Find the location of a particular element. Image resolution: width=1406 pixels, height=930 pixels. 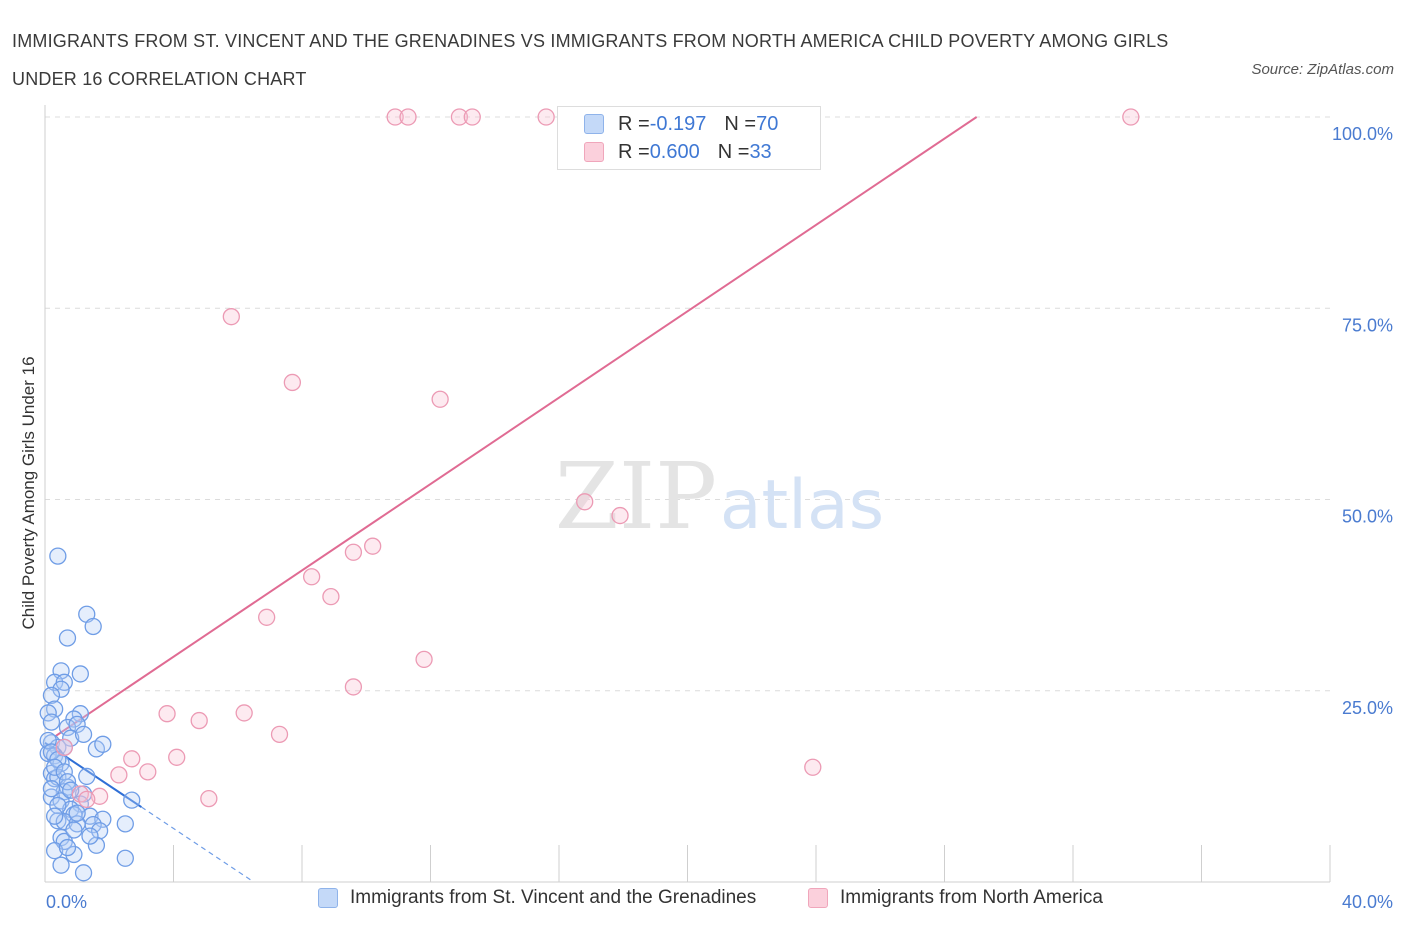

stat-row-pink: R = 0.600 N = 33 is located at coordinates (678, 152).